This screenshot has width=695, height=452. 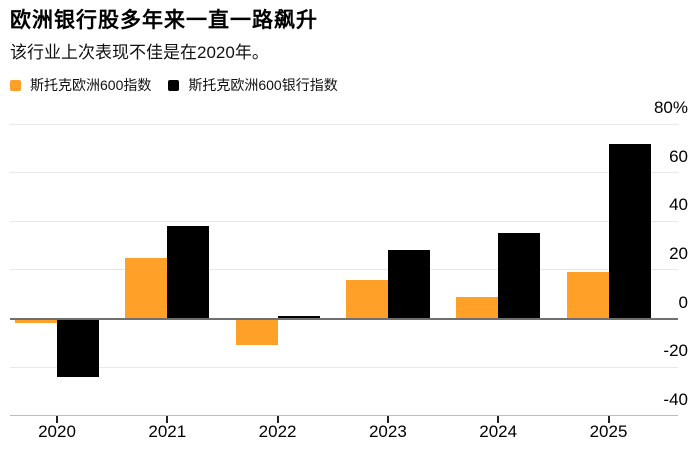 I want to click on legend-label-banks: 斯托克欧洲600银行指数, so click(x=263, y=85).